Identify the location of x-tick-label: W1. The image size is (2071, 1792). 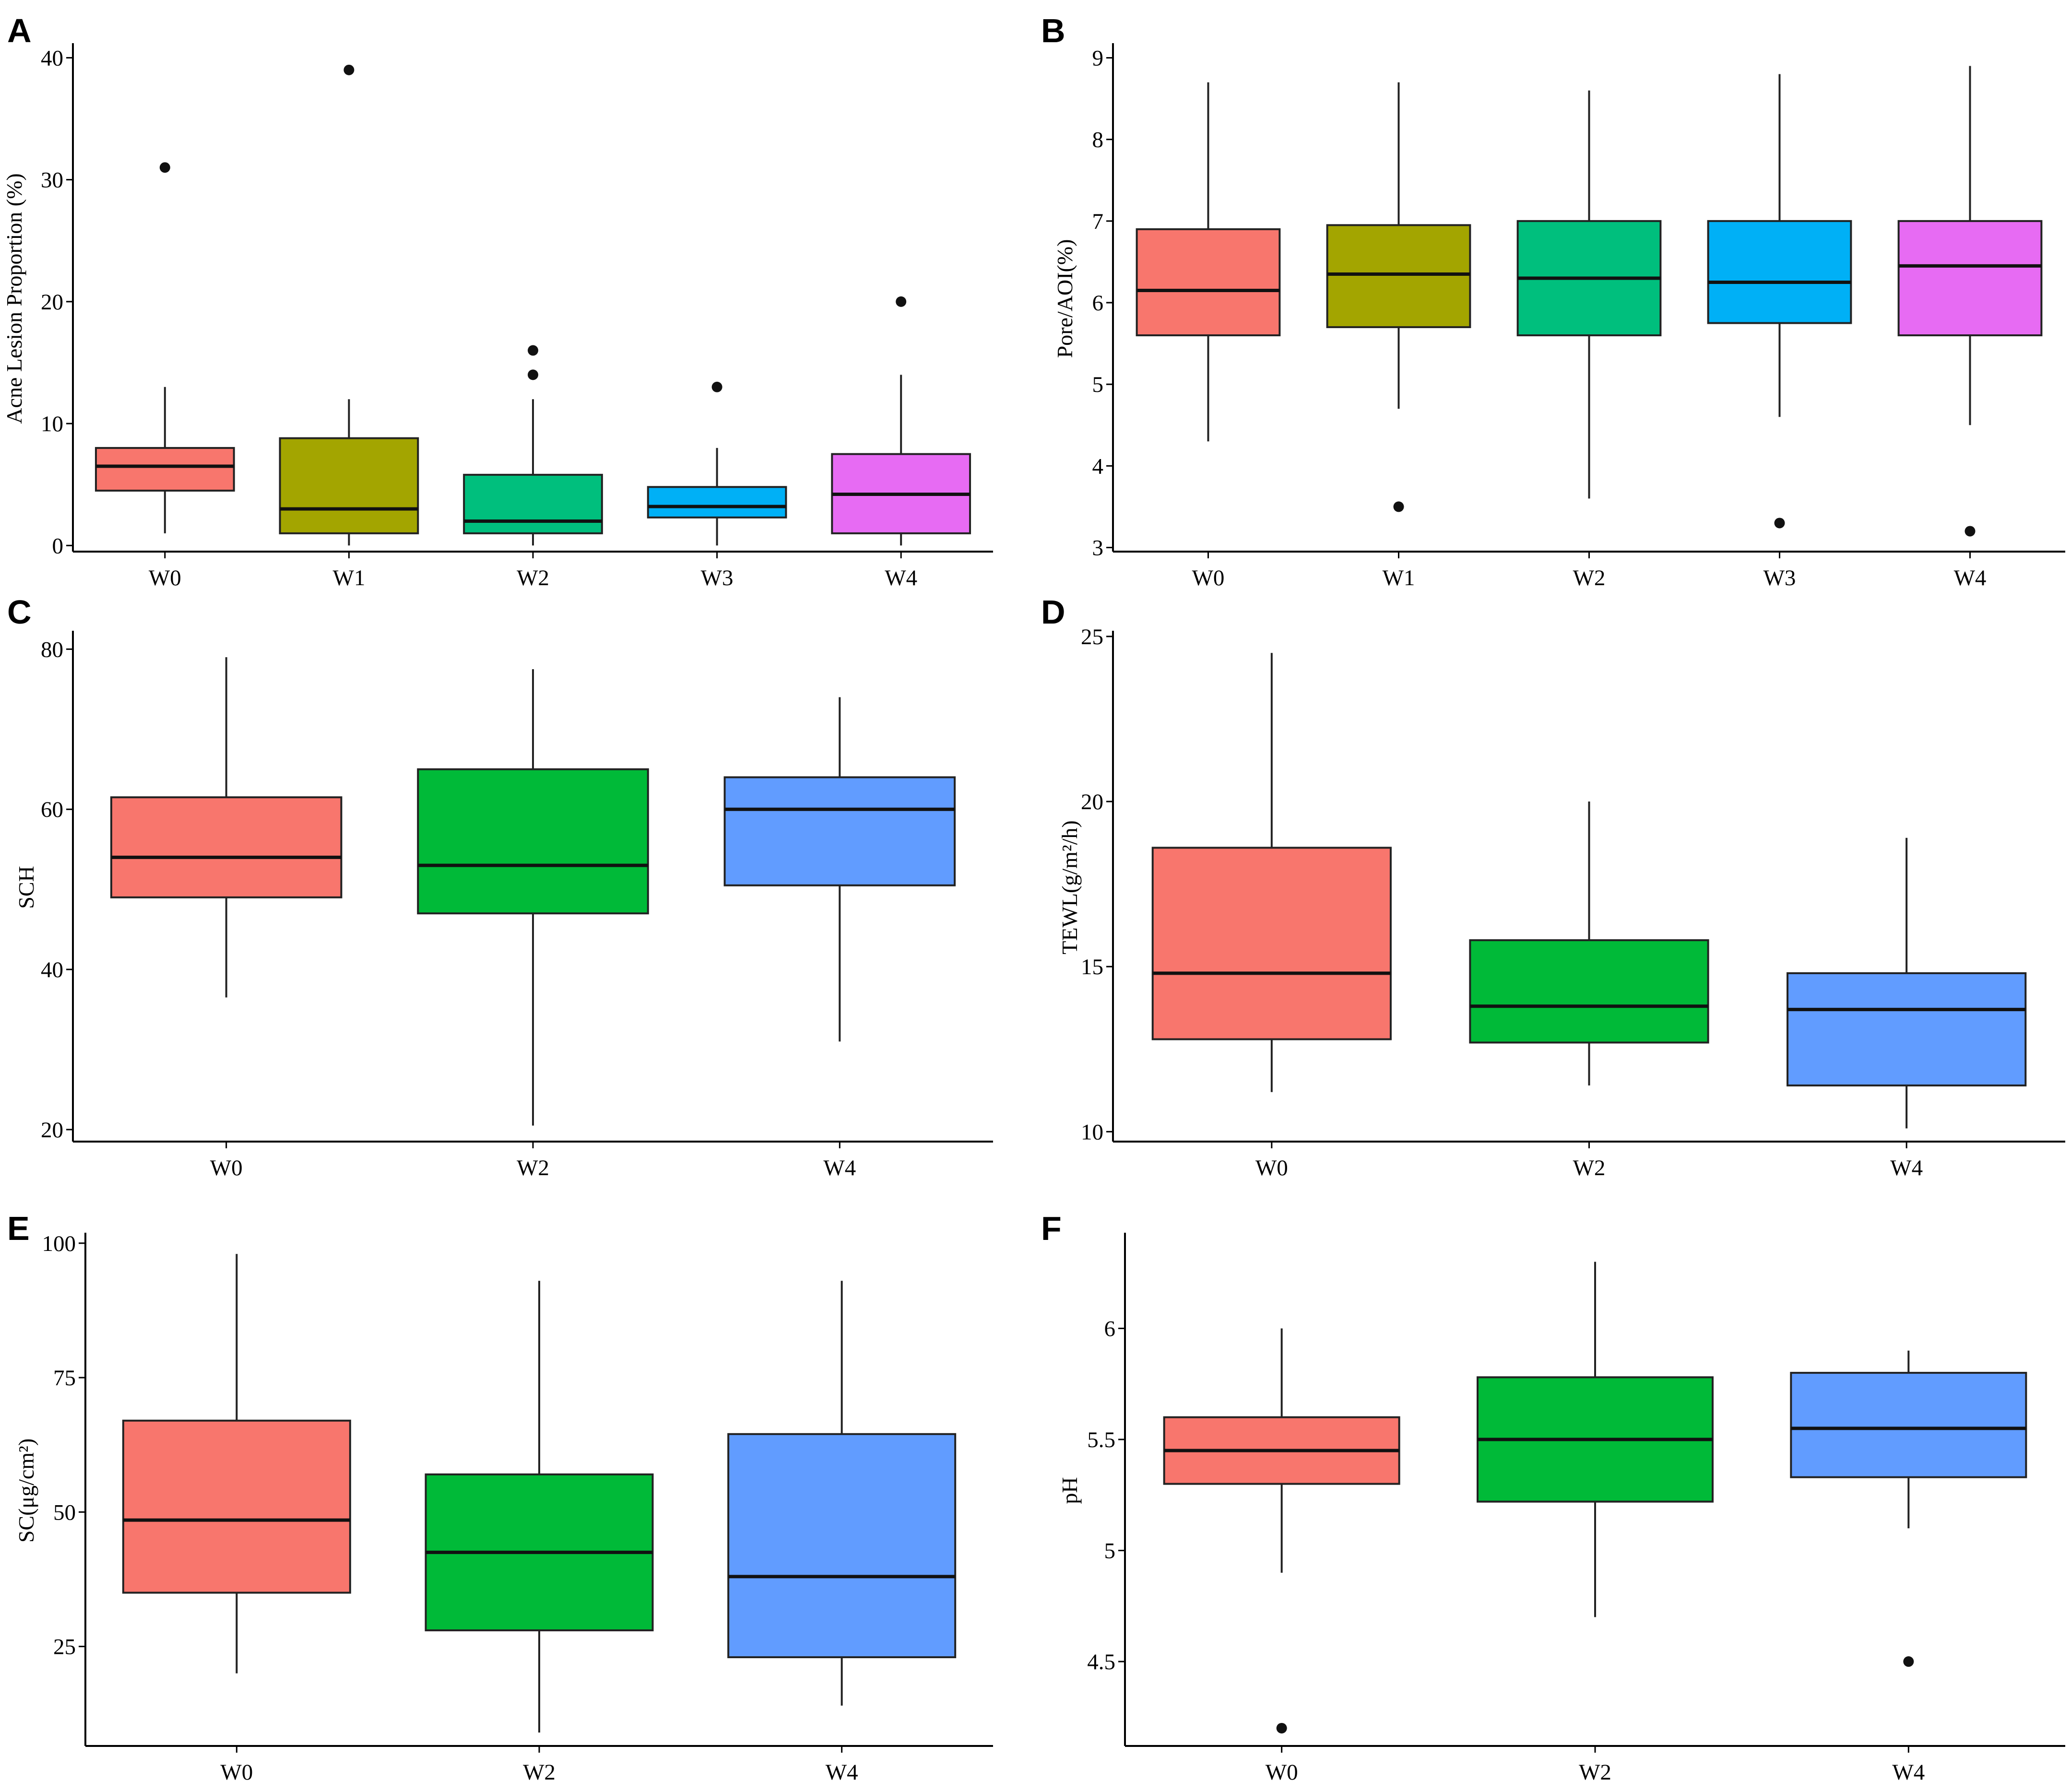
(1399, 578).